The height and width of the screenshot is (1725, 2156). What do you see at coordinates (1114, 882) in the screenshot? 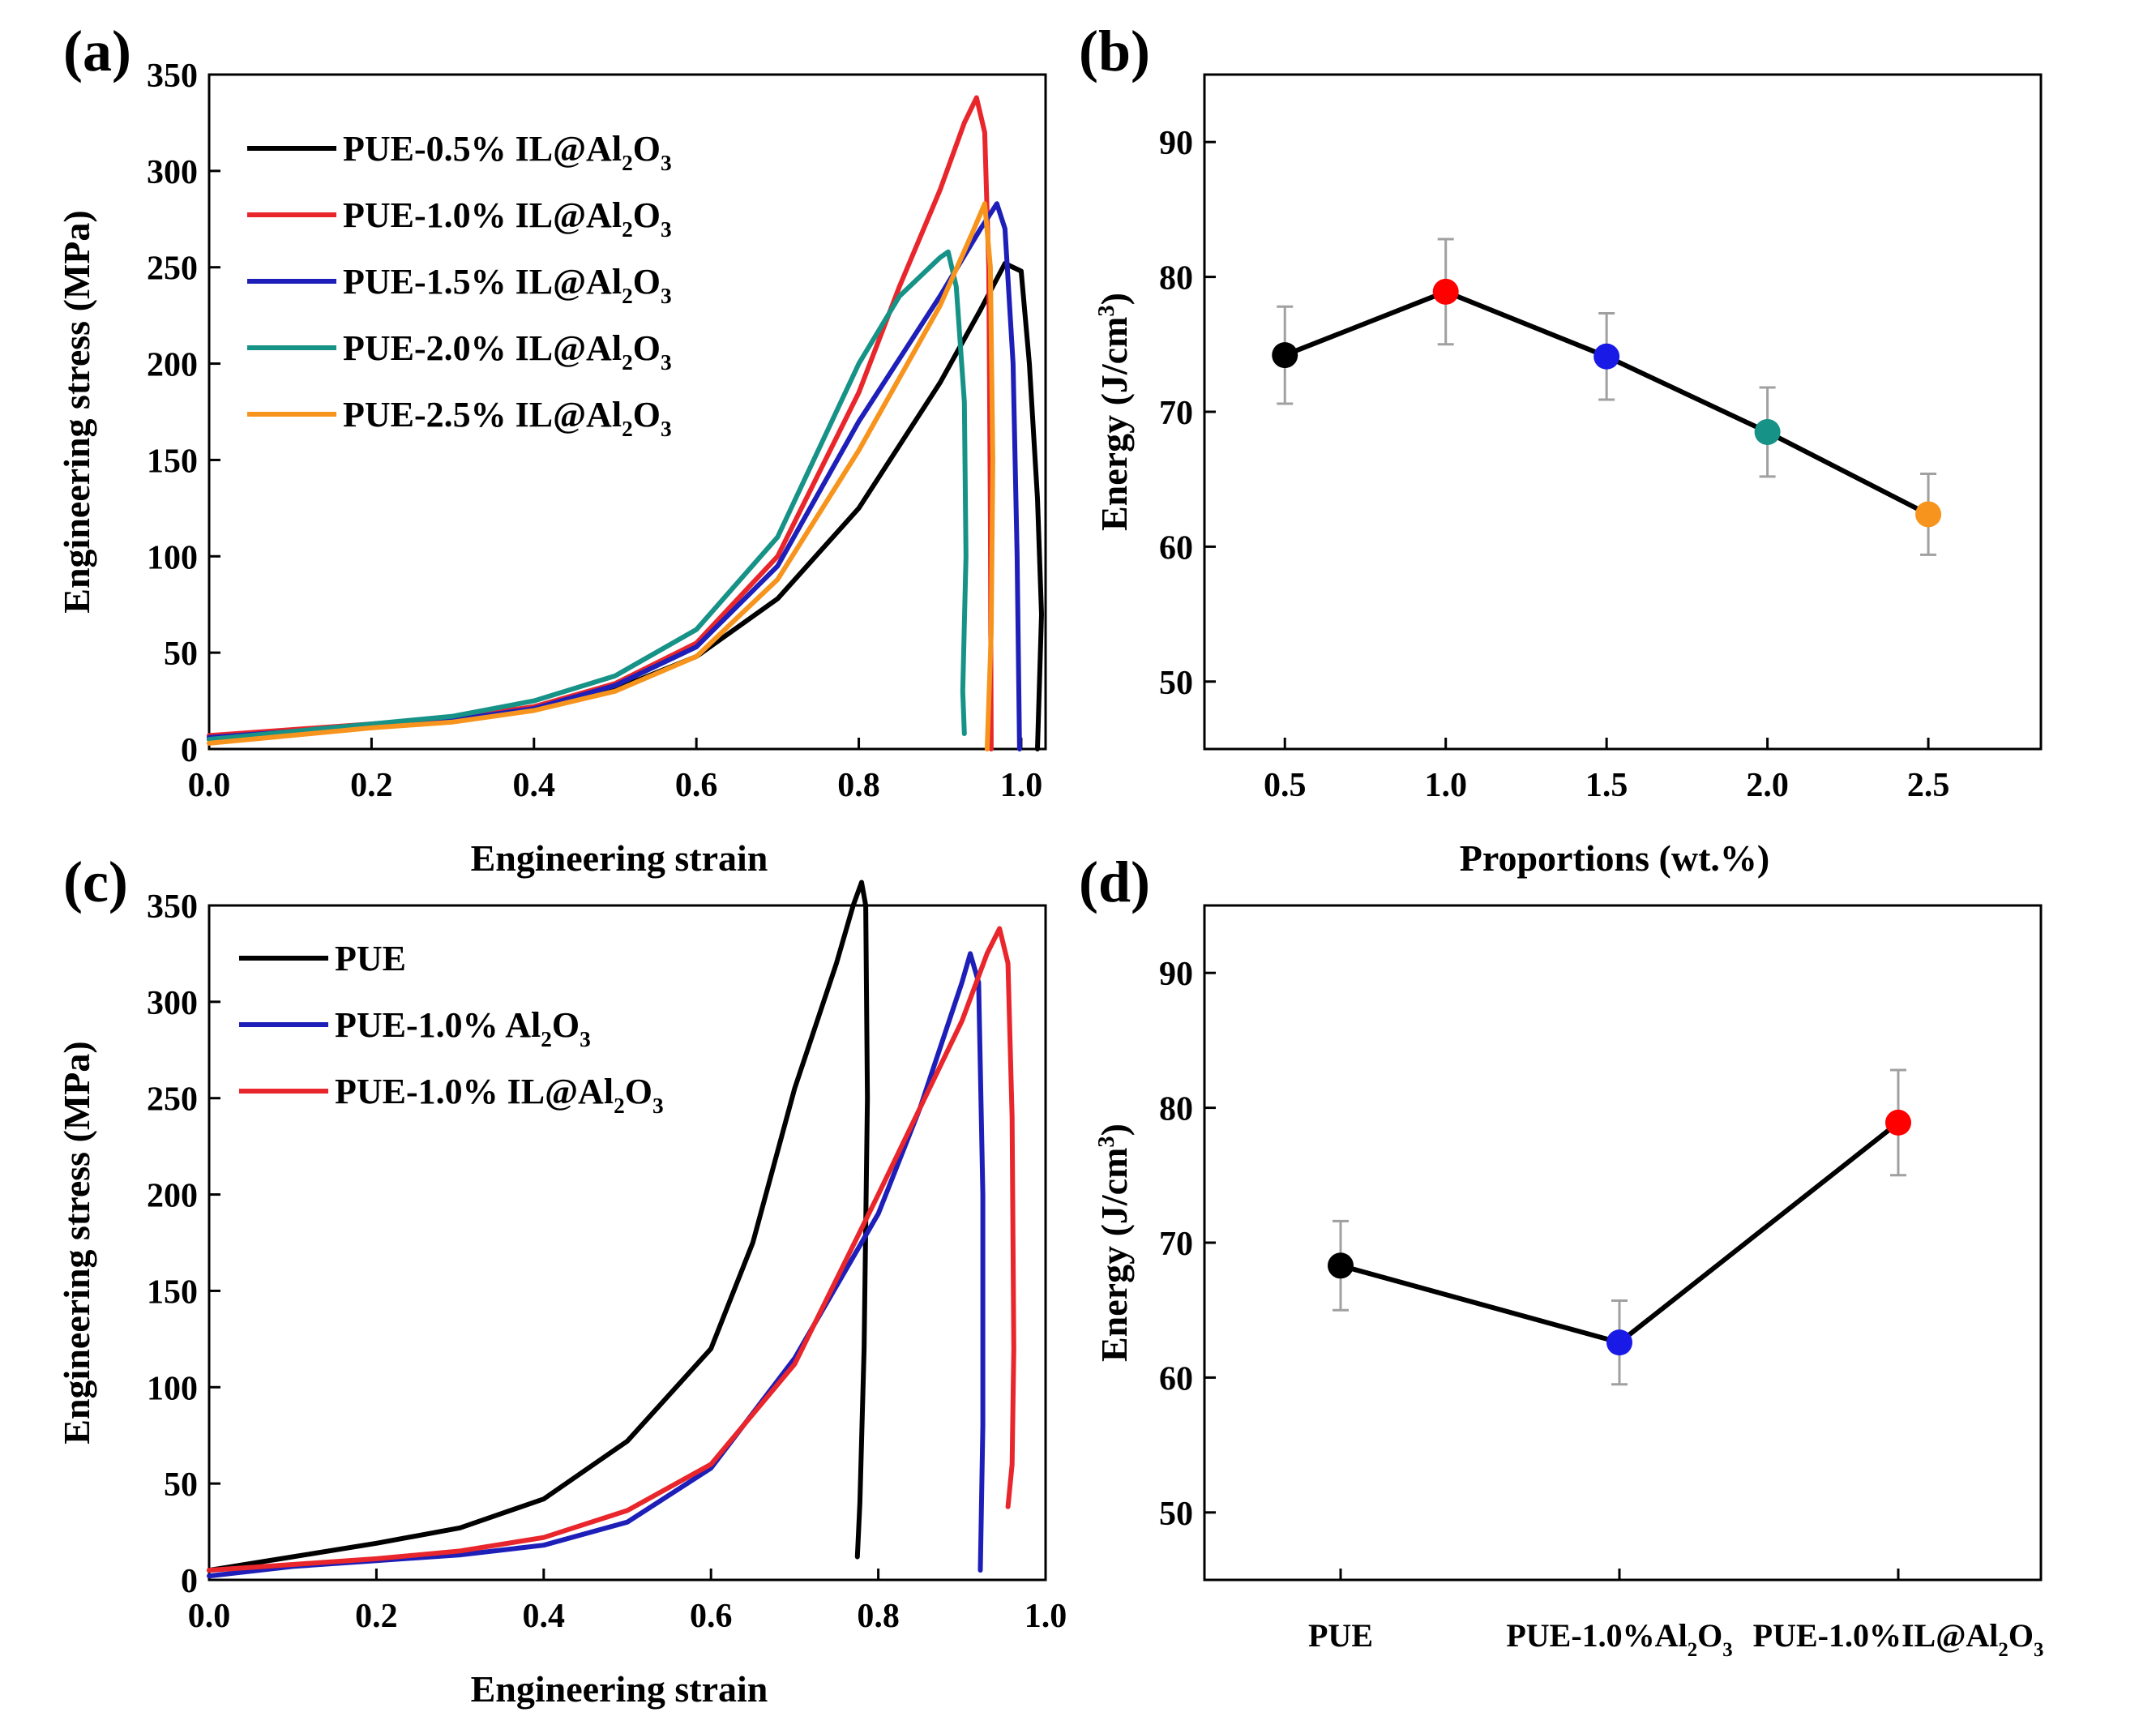
I see `panel-label: (d)` at bounding box center [1114, 882].